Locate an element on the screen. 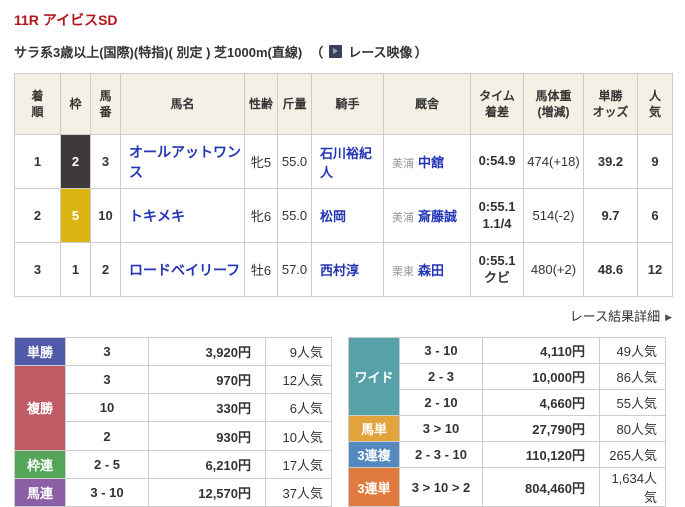 The height and width of the screenshot is (507, 685). payout-popularity: 1,634人気 is located at coordinates (632, 487).